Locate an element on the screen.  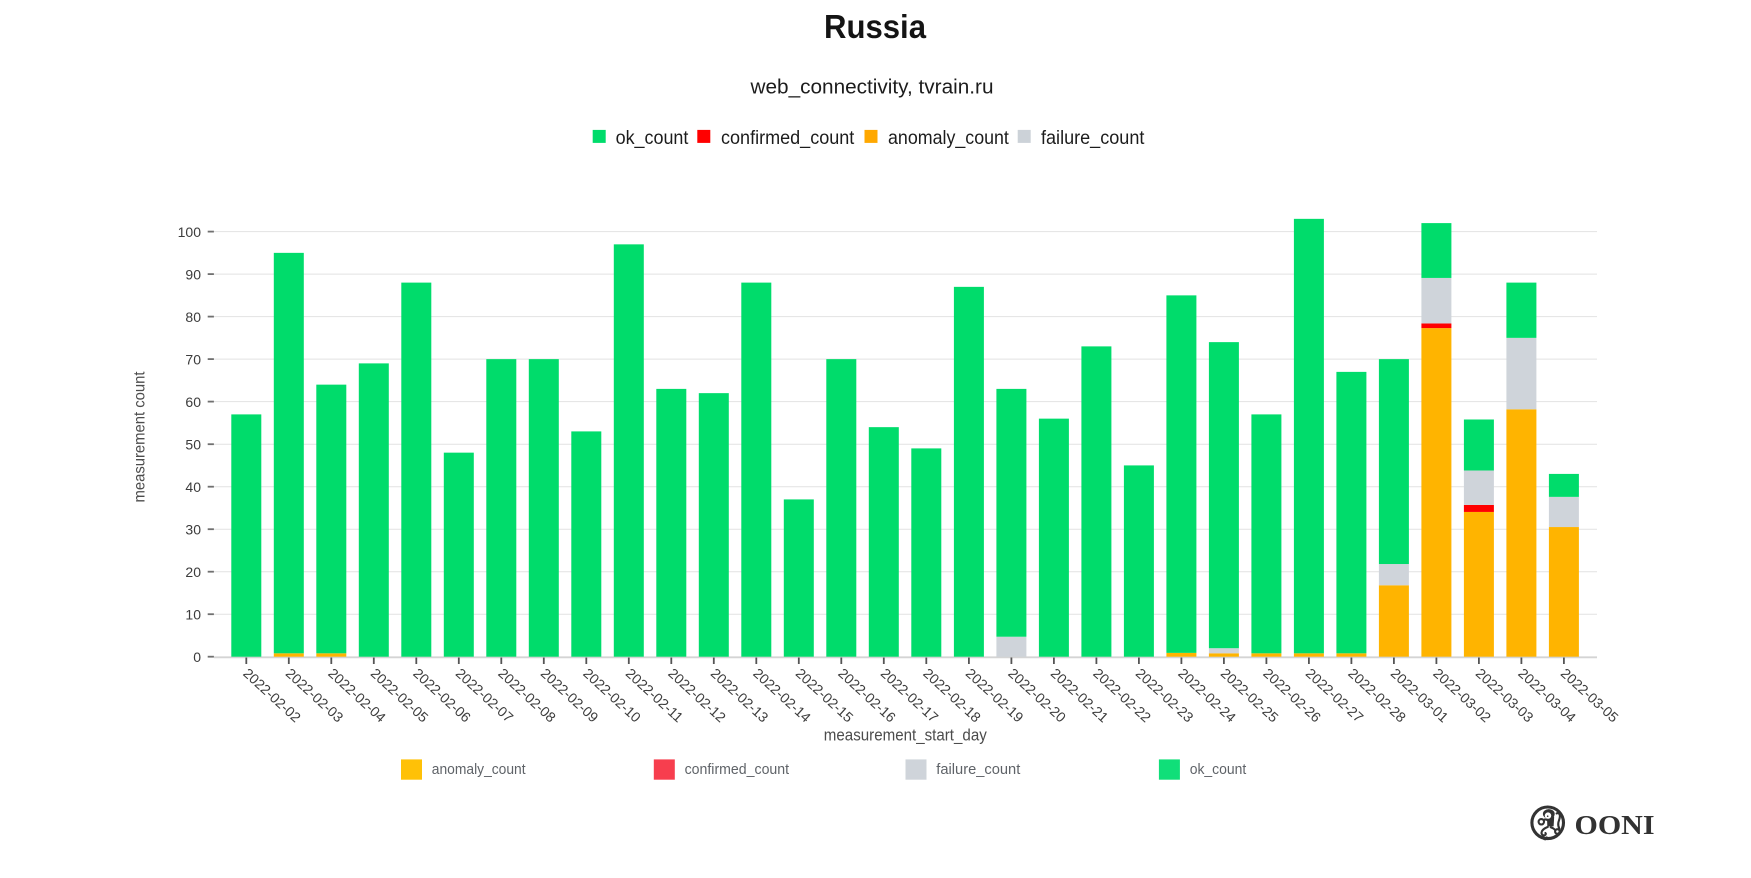
svg-text: 0 is located at coordinates (197, 657).